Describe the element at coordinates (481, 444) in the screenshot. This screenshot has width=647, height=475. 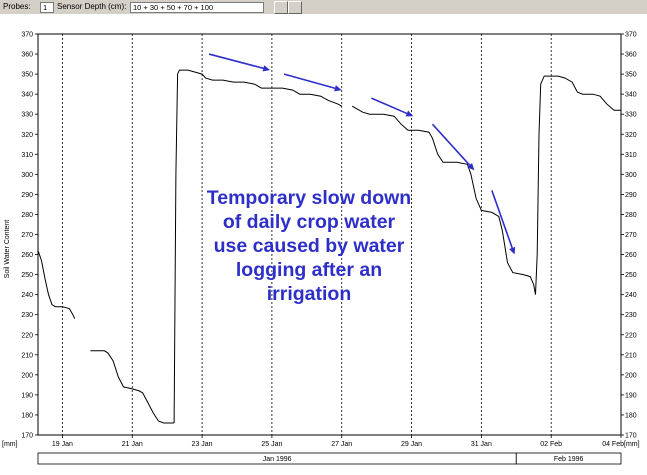
I see `x-tick-label: 31 Jan` at that location.